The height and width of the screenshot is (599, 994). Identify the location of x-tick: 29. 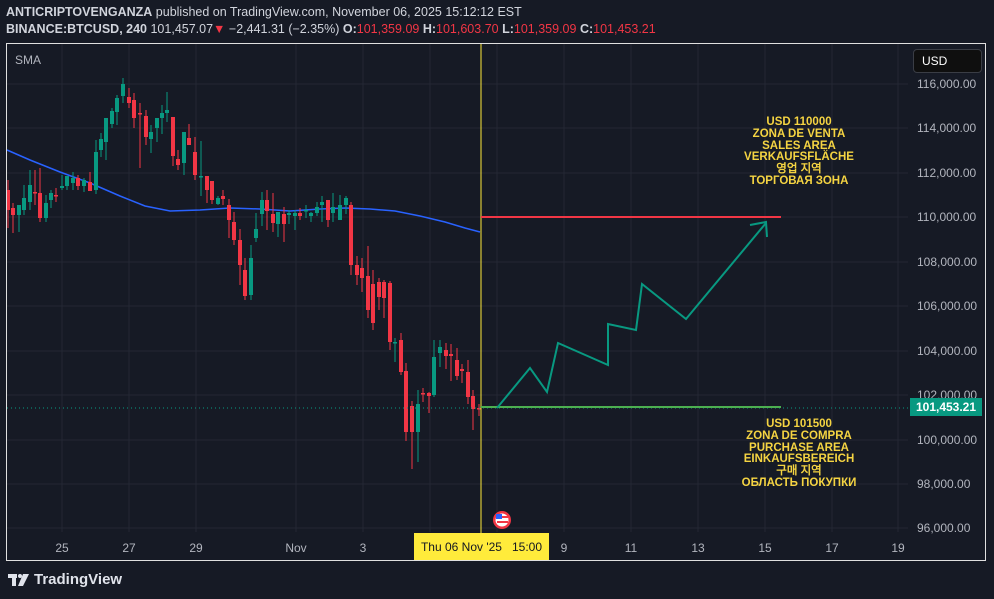
(196, 548).